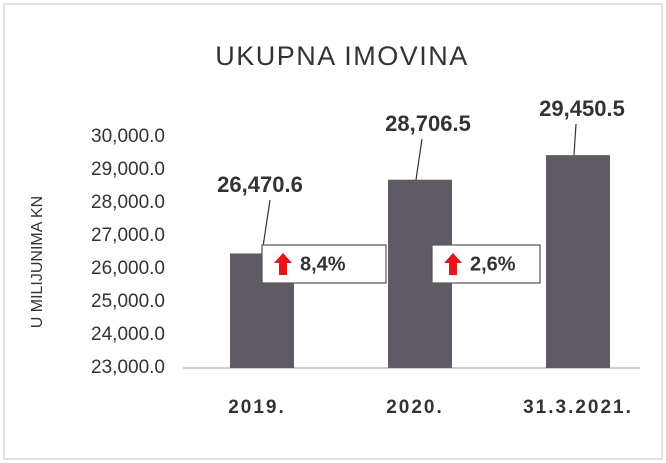 Image resolution: width=666 pixels, height=463 pixels. What do you see at coordinates (415, 407) in the screenshot?
I see `x-tick-label: 2020.` at bounding box center [415, 407].